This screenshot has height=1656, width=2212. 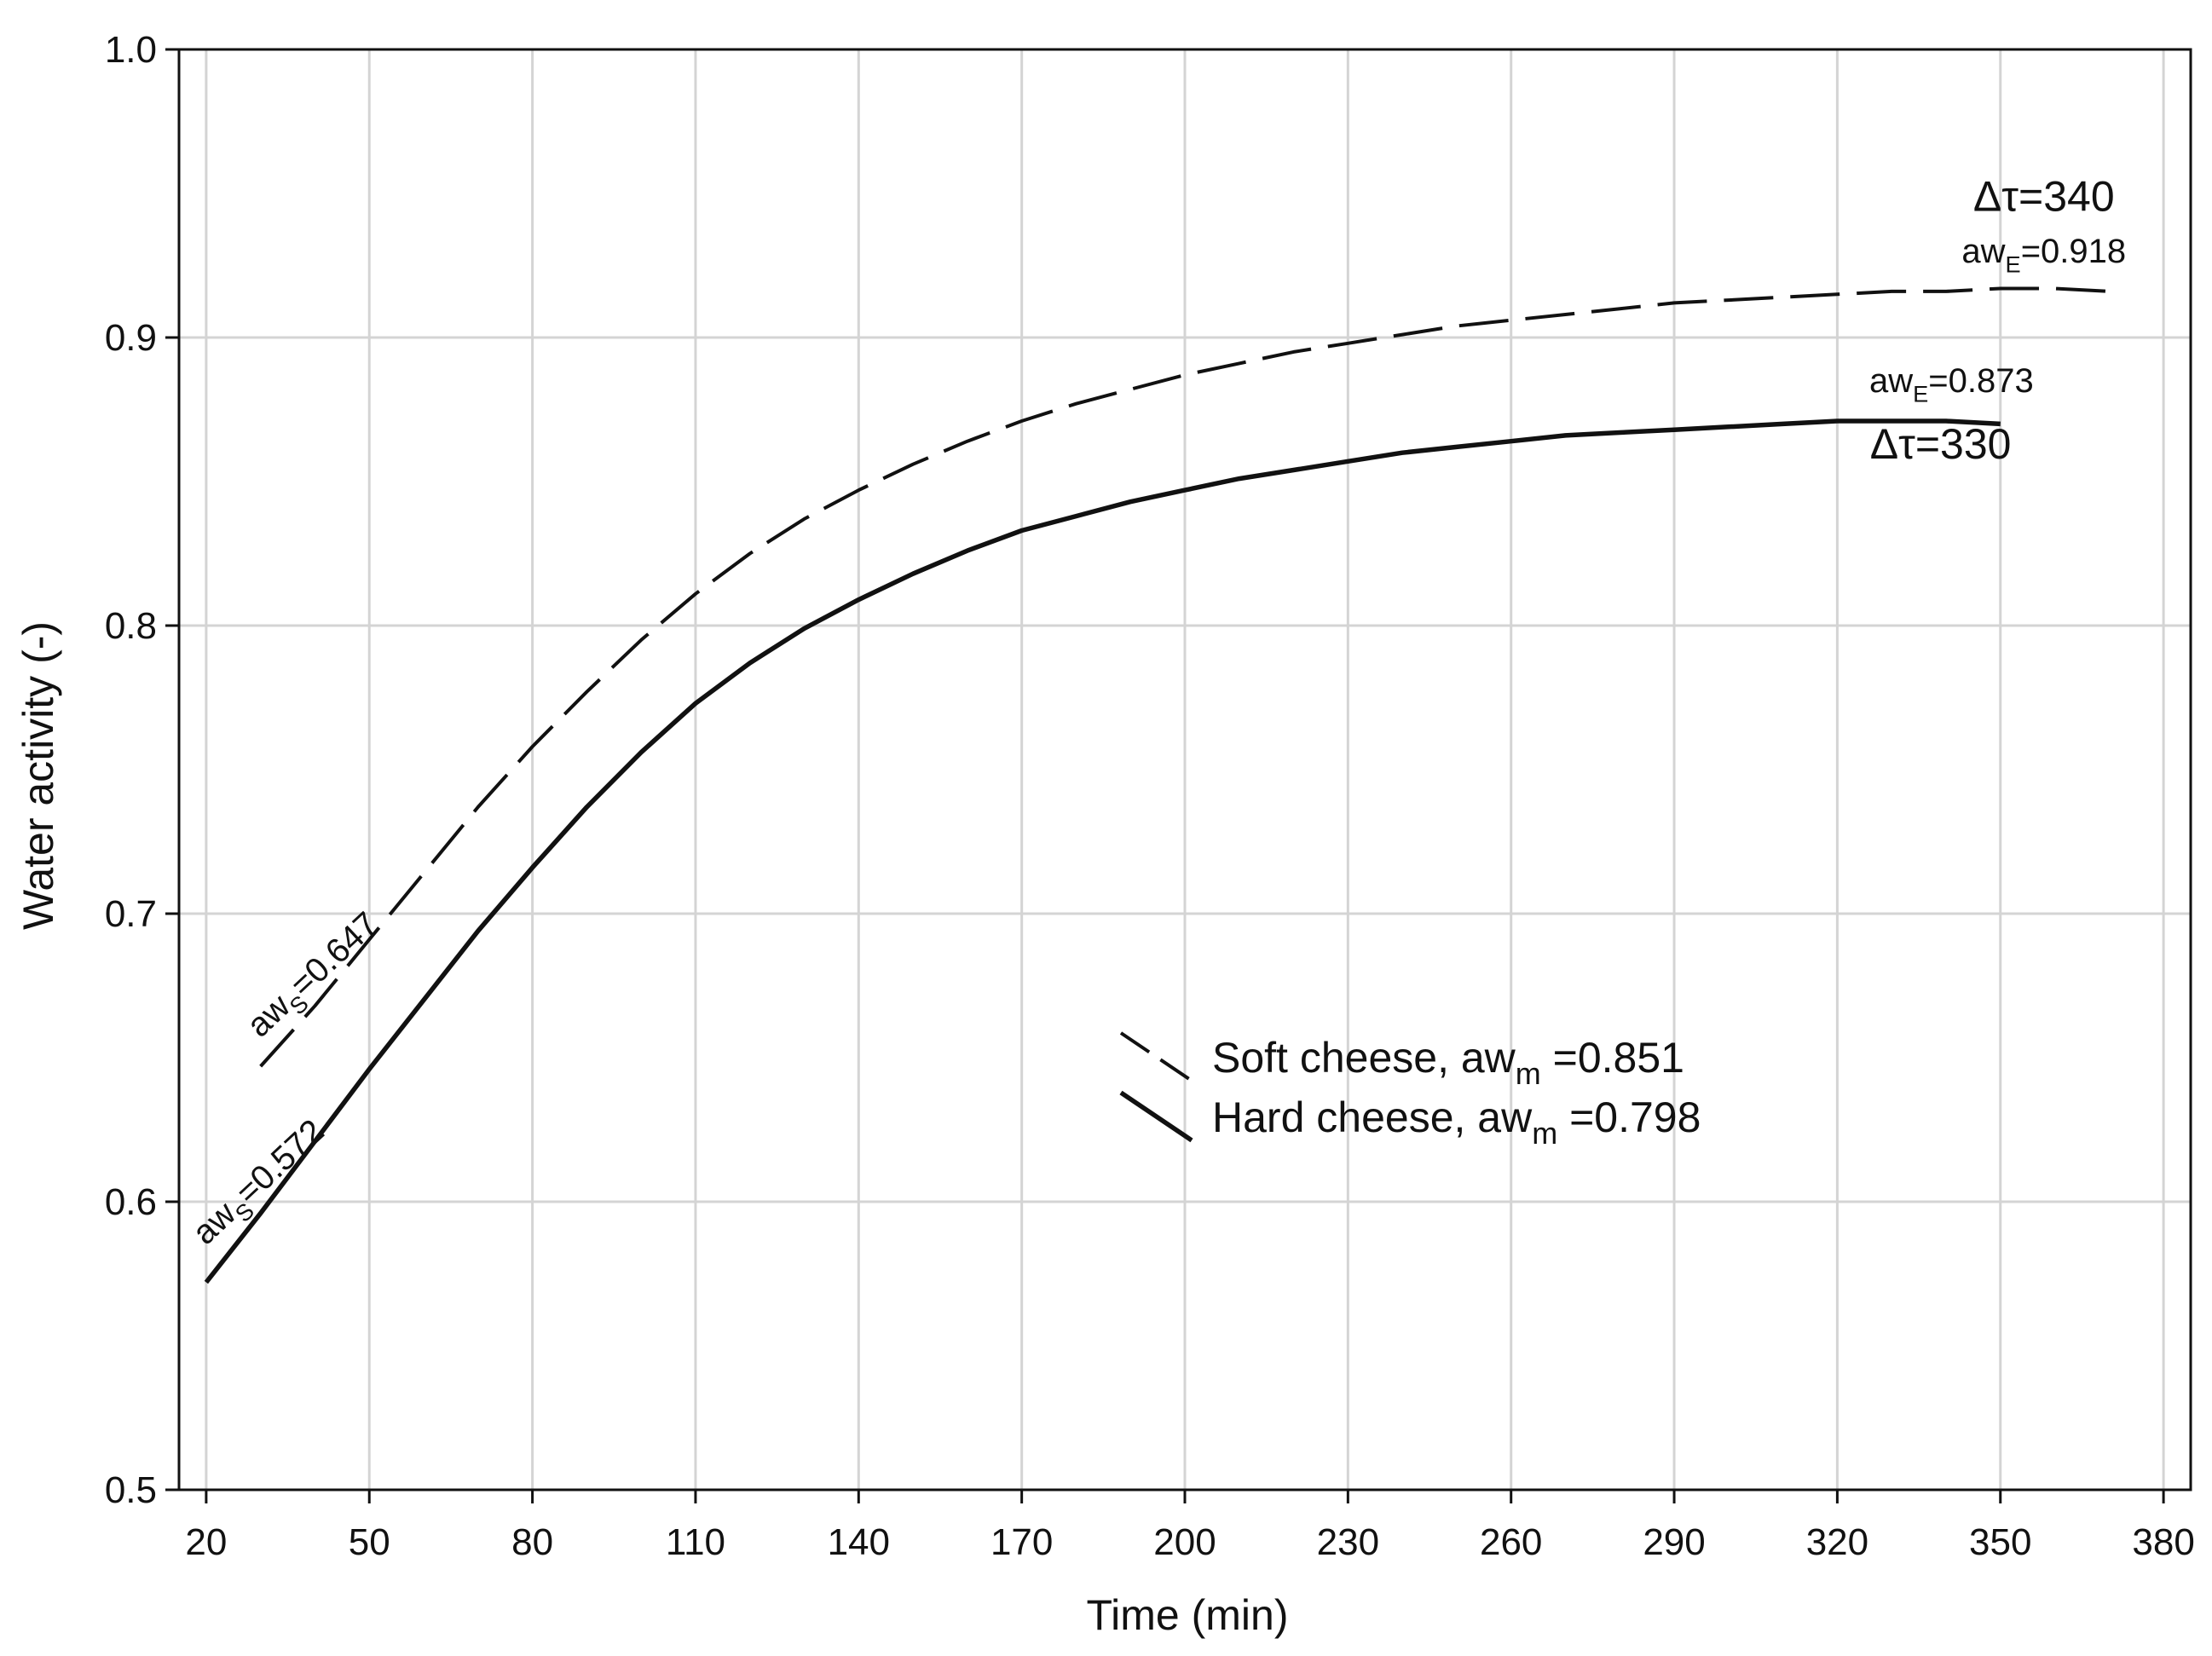 I want to click on annotation-awE918: awE=0.918, so click(x=2043, y=255).